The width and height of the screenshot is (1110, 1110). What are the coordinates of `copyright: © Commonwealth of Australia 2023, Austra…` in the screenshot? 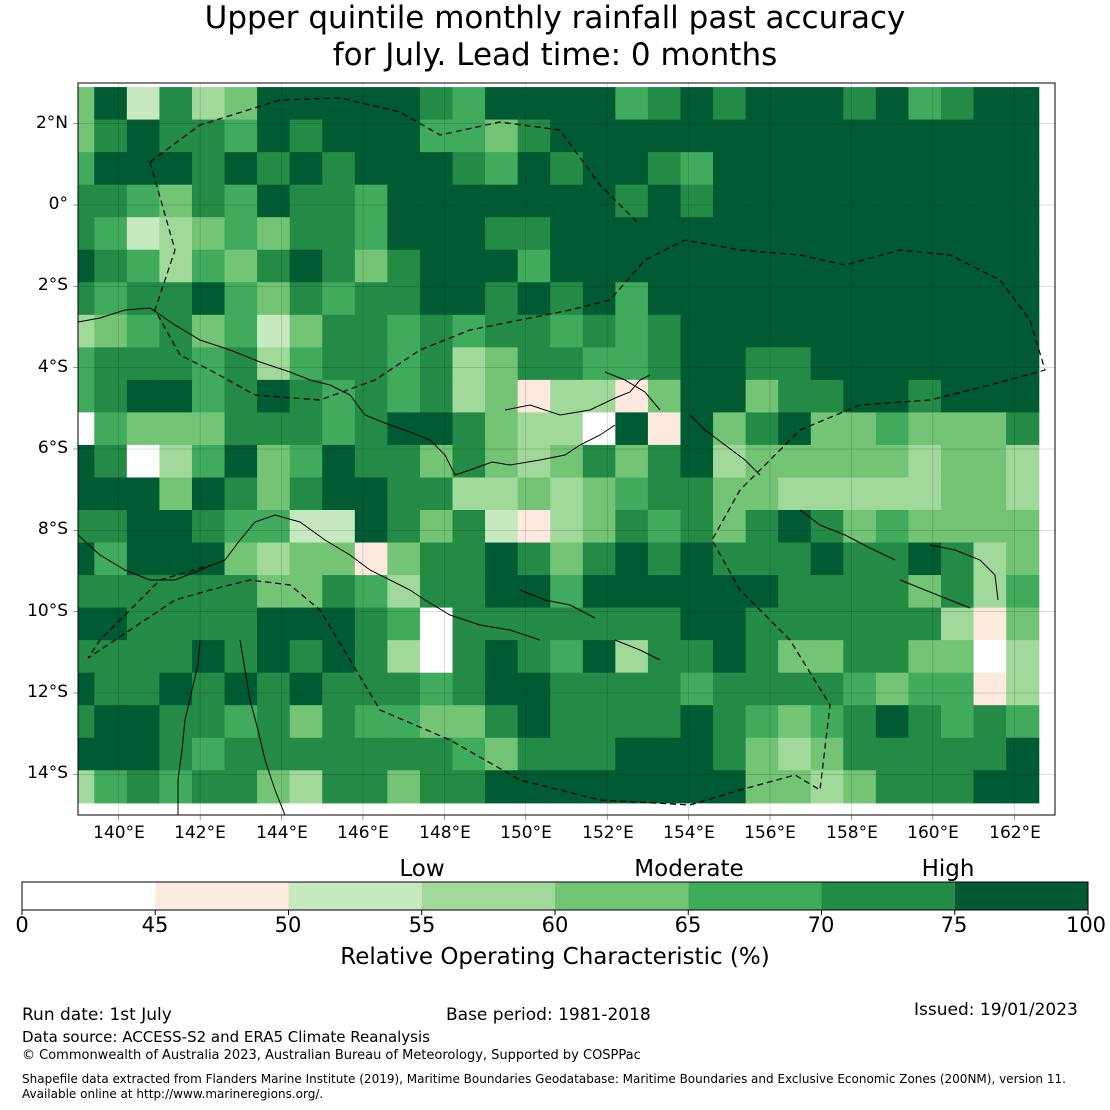 It's located at (331, 1055).